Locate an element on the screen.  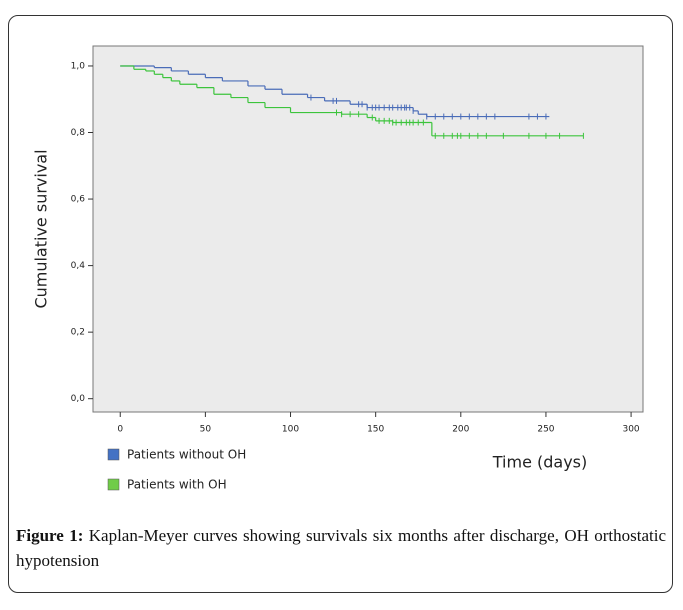
y-tick-label: 0,0 is located at coordinates (78, 399).